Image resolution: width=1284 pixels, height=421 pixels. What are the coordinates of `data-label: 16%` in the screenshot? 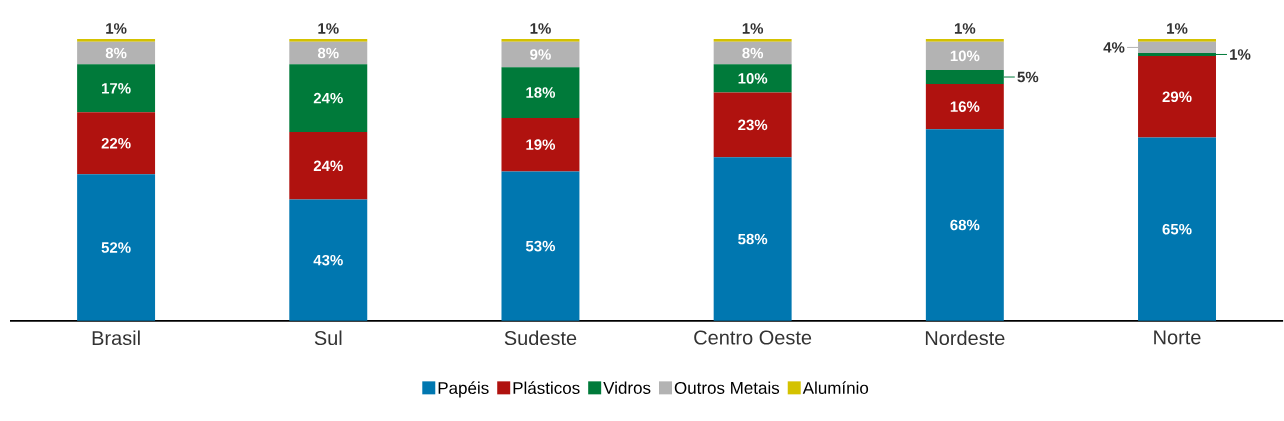 It's located at (965, 107).